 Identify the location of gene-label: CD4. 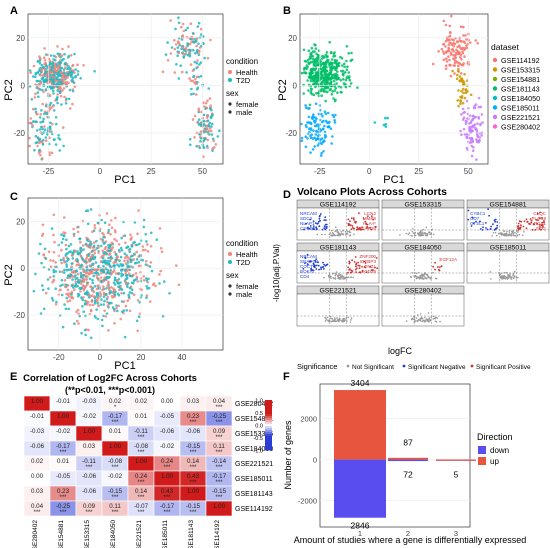
(305, 276).